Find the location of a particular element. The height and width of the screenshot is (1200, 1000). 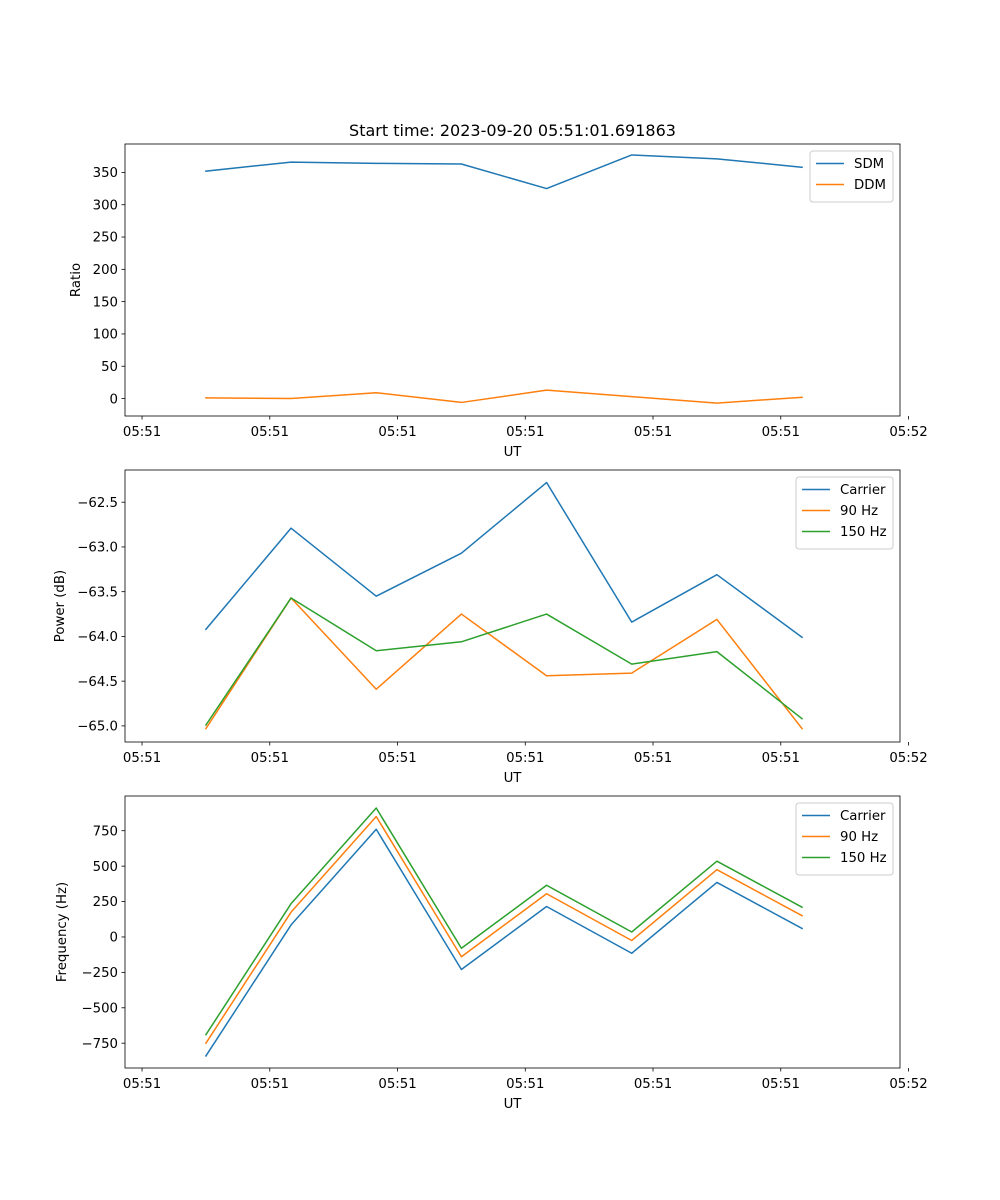

y-tick-label: −500 is located at coordinates (99, 1008).